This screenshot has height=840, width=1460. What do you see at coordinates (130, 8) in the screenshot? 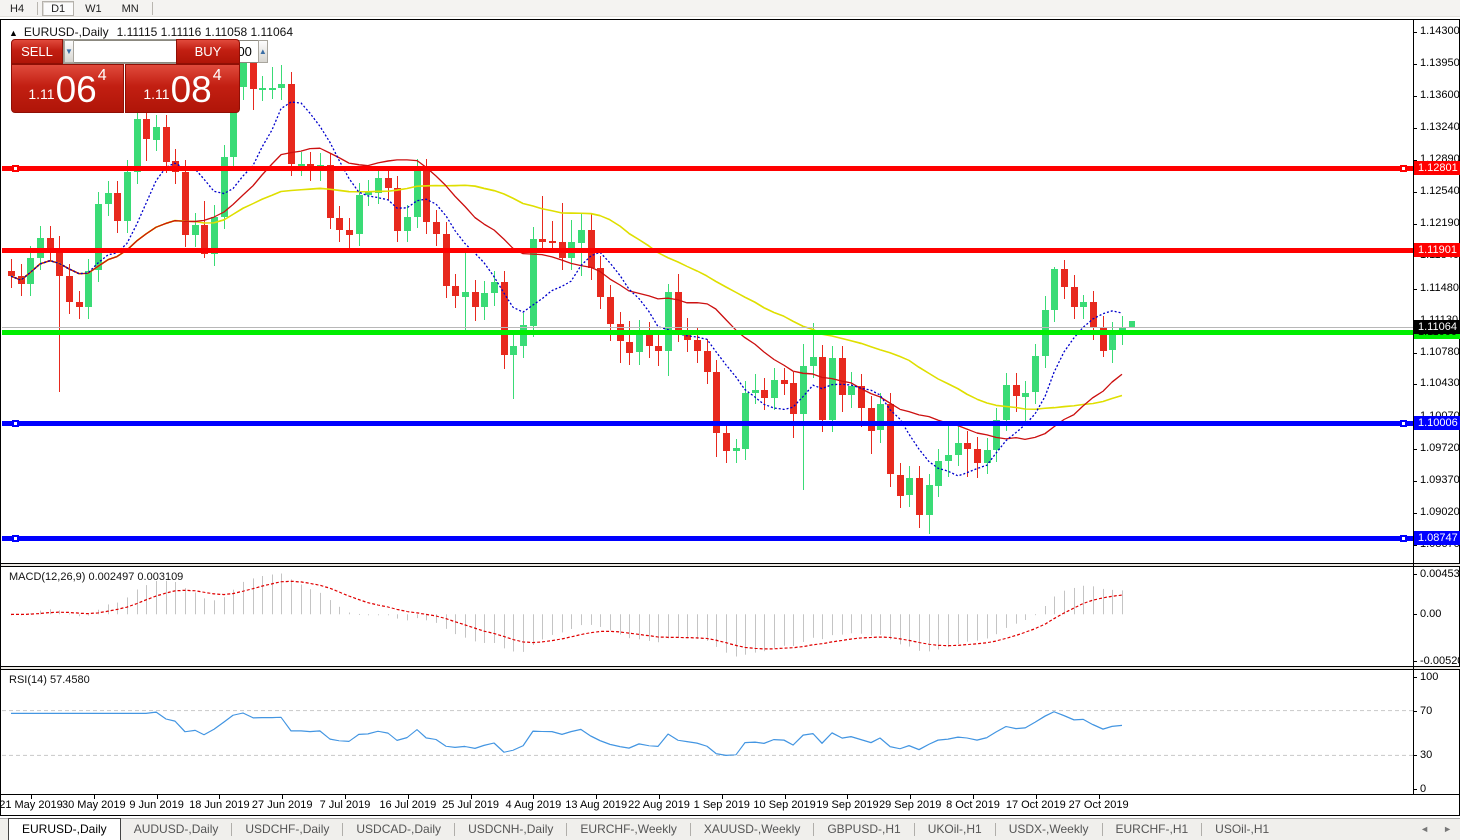
I see `timeframe-mn-button: MN` at bounding box center [130, 8].